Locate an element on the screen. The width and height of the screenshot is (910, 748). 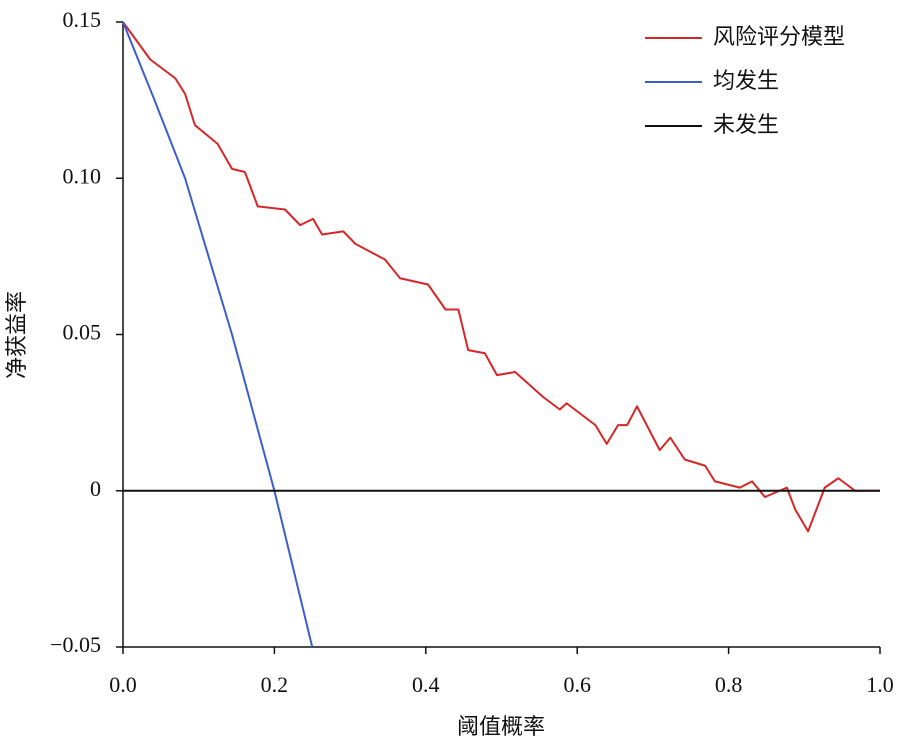
legend-label: 均发生 is located at coordinates (746, 81).